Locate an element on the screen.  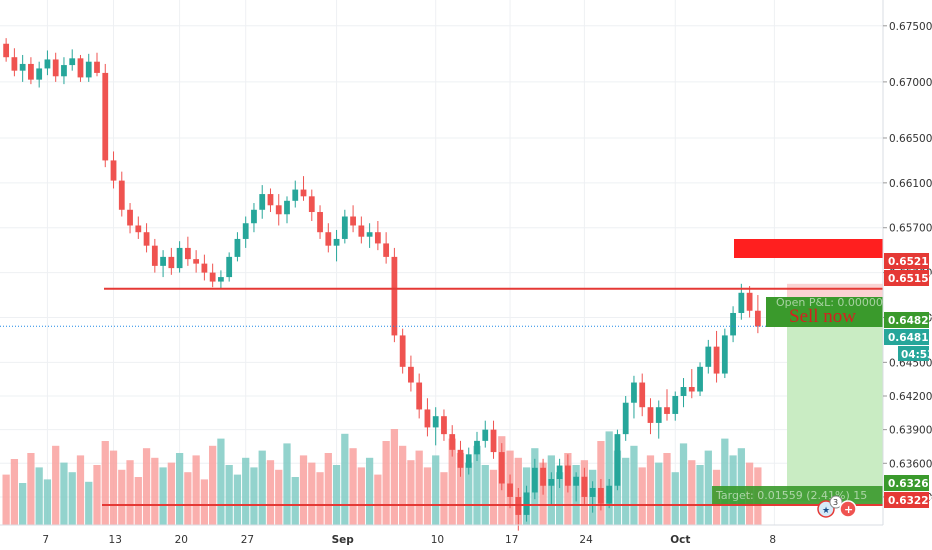
target-label-text: Target: 0.01559 (2.41%) 15 is located at coordinates (791, 495).